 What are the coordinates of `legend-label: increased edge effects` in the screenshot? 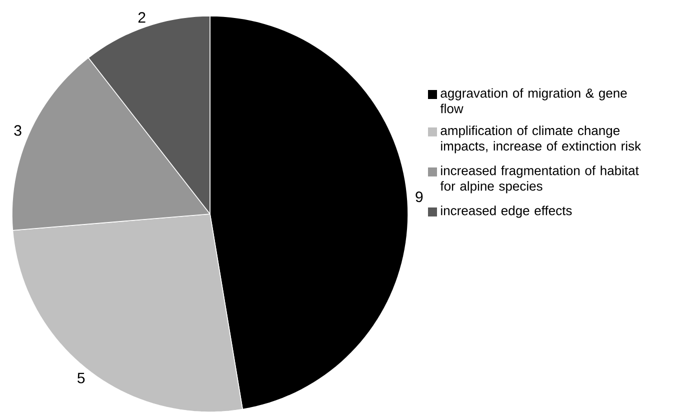 It's located at (506, 212).